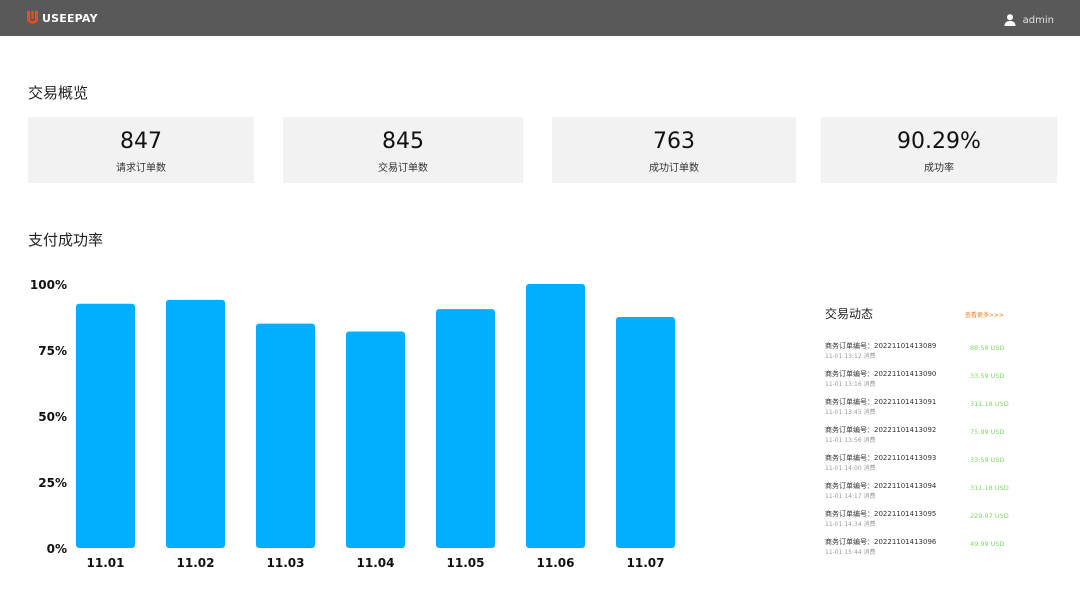 This screenshot has height=608, width=1080. Describe the element at coordinates (850, 524) in the screenshot. I see `feed-time: 11-01 14:34 消费` at that location.